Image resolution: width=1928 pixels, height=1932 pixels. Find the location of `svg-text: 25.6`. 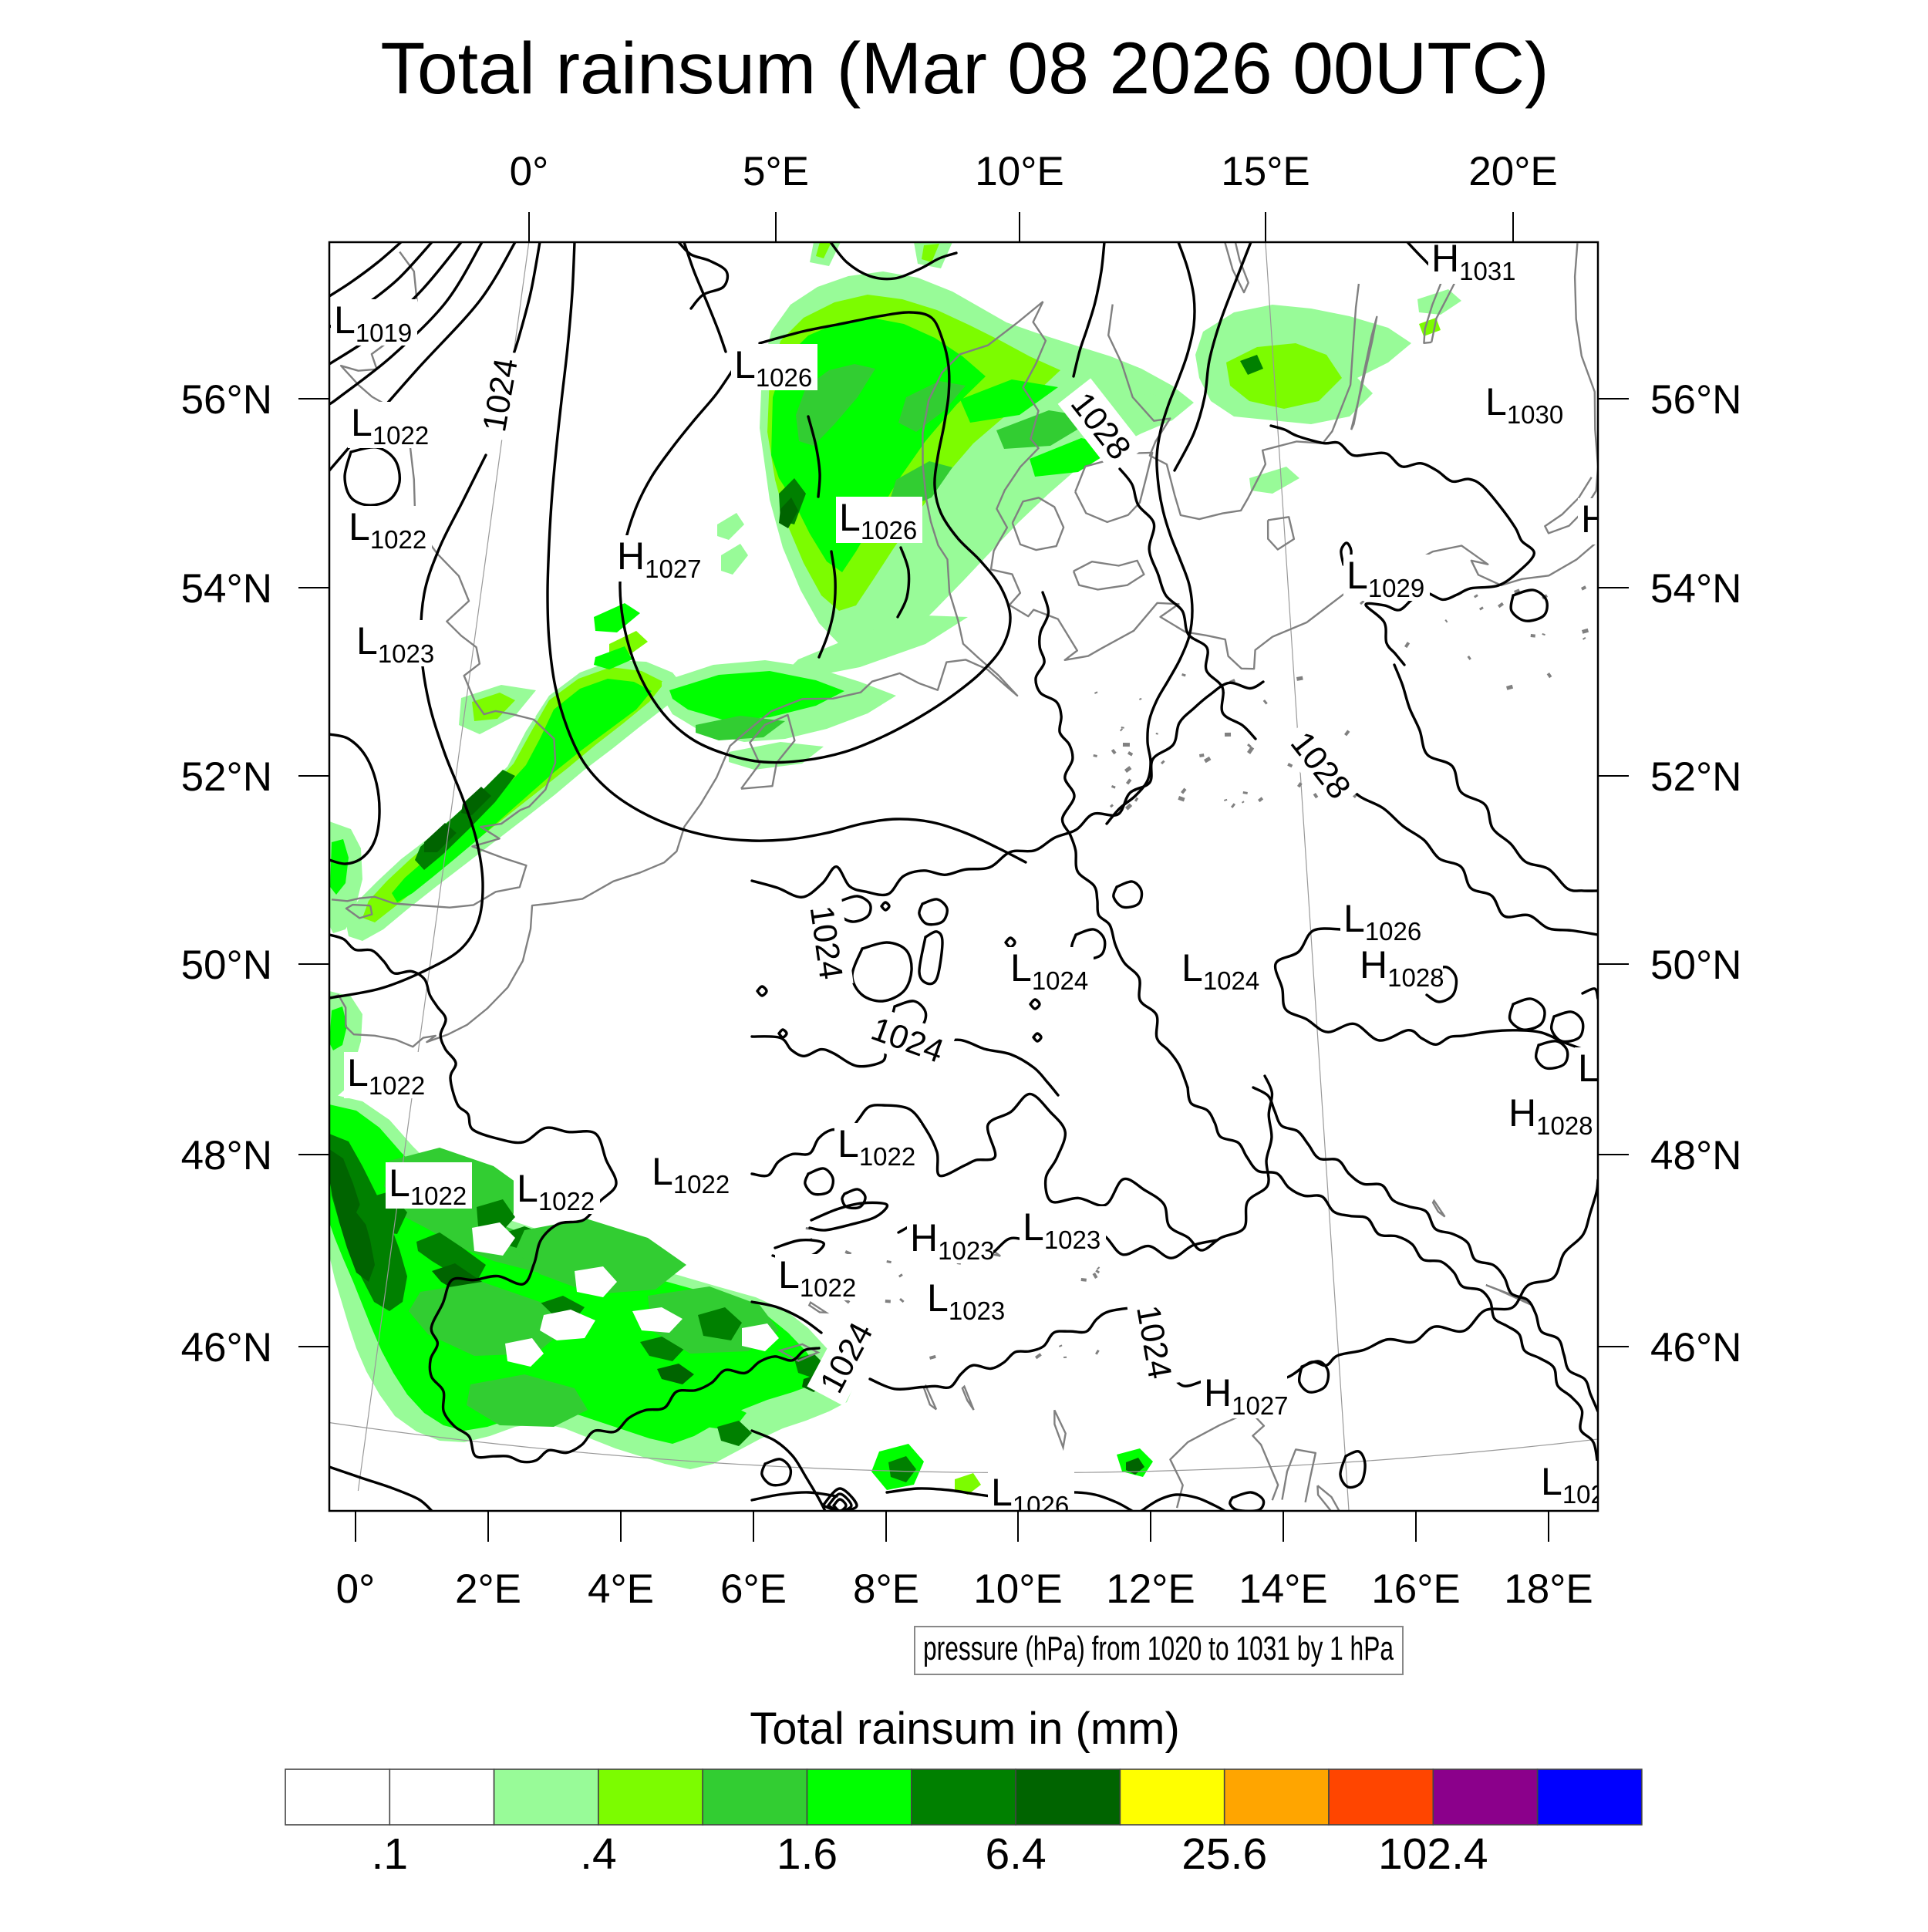

svg-text: 25.6 is located at coordinates (1224, 1854).